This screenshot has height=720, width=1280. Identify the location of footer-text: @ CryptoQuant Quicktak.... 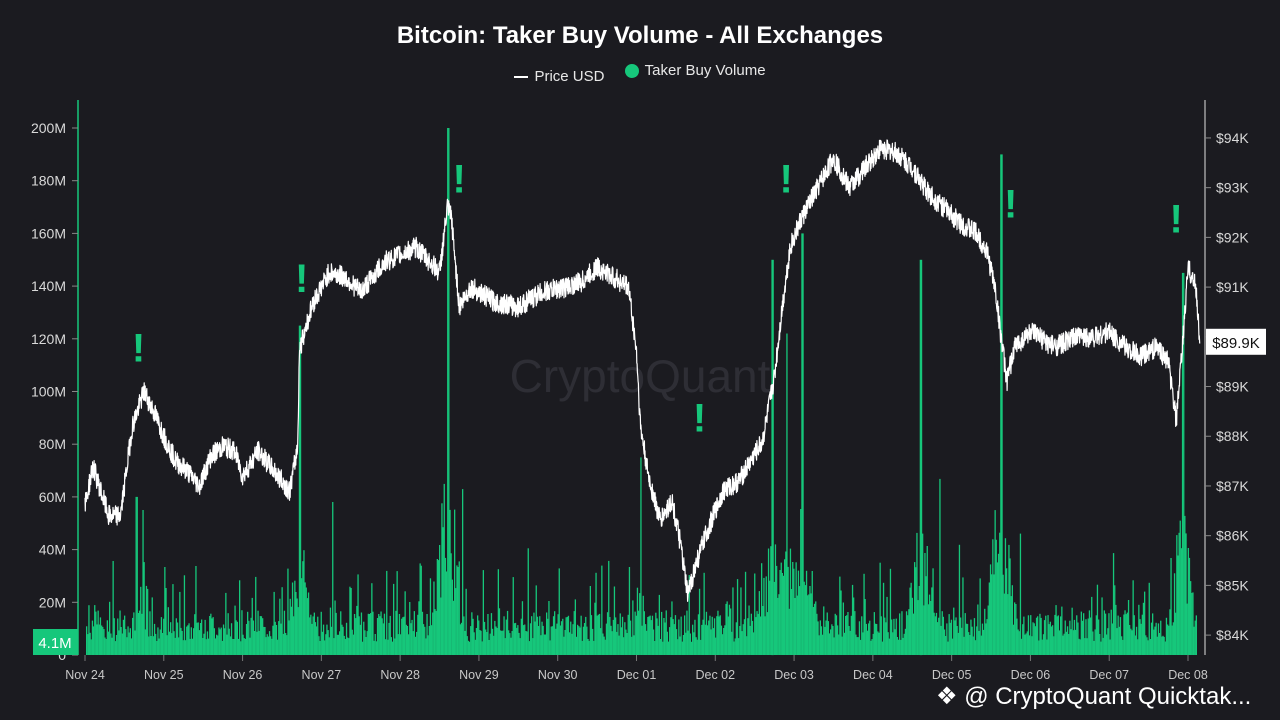
(1108, 696).